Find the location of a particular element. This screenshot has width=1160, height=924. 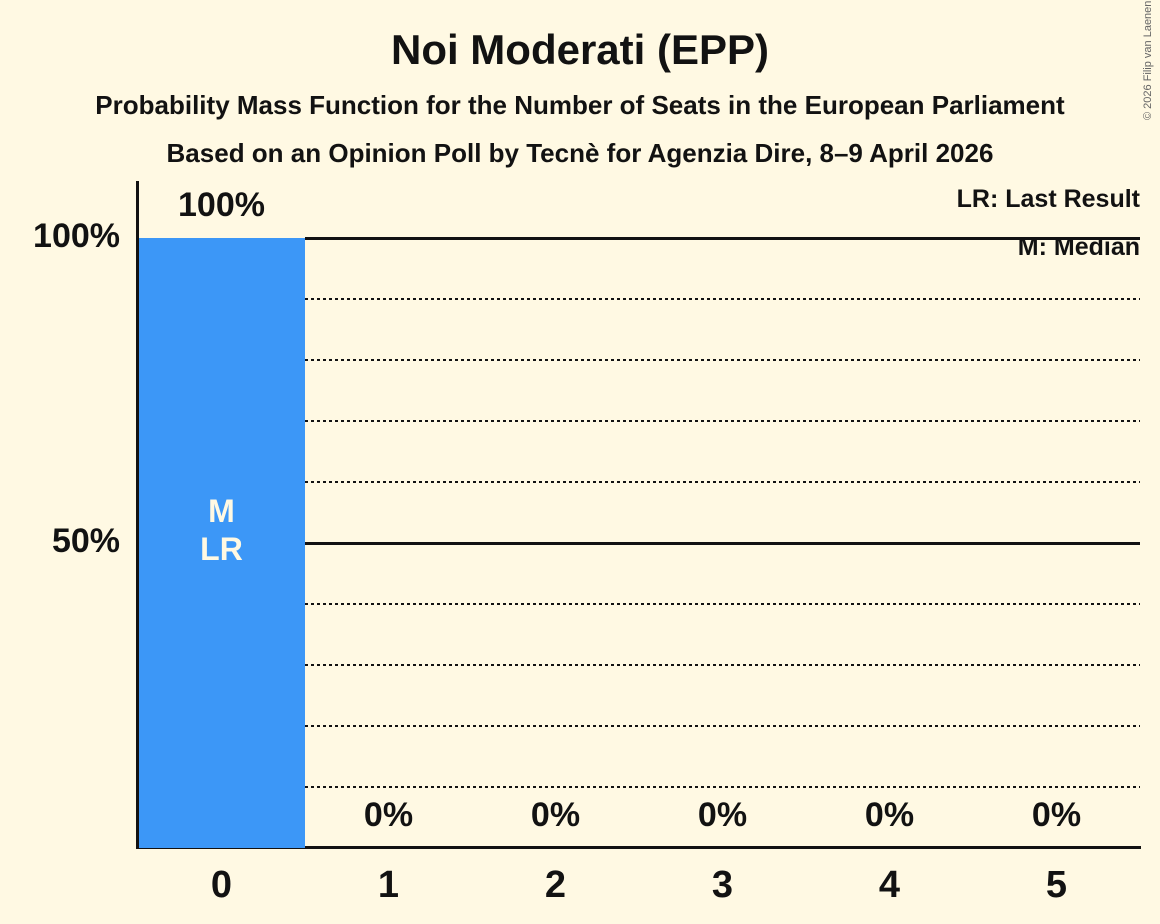

category-label-1: 1 is located at coordinates (388, 885).